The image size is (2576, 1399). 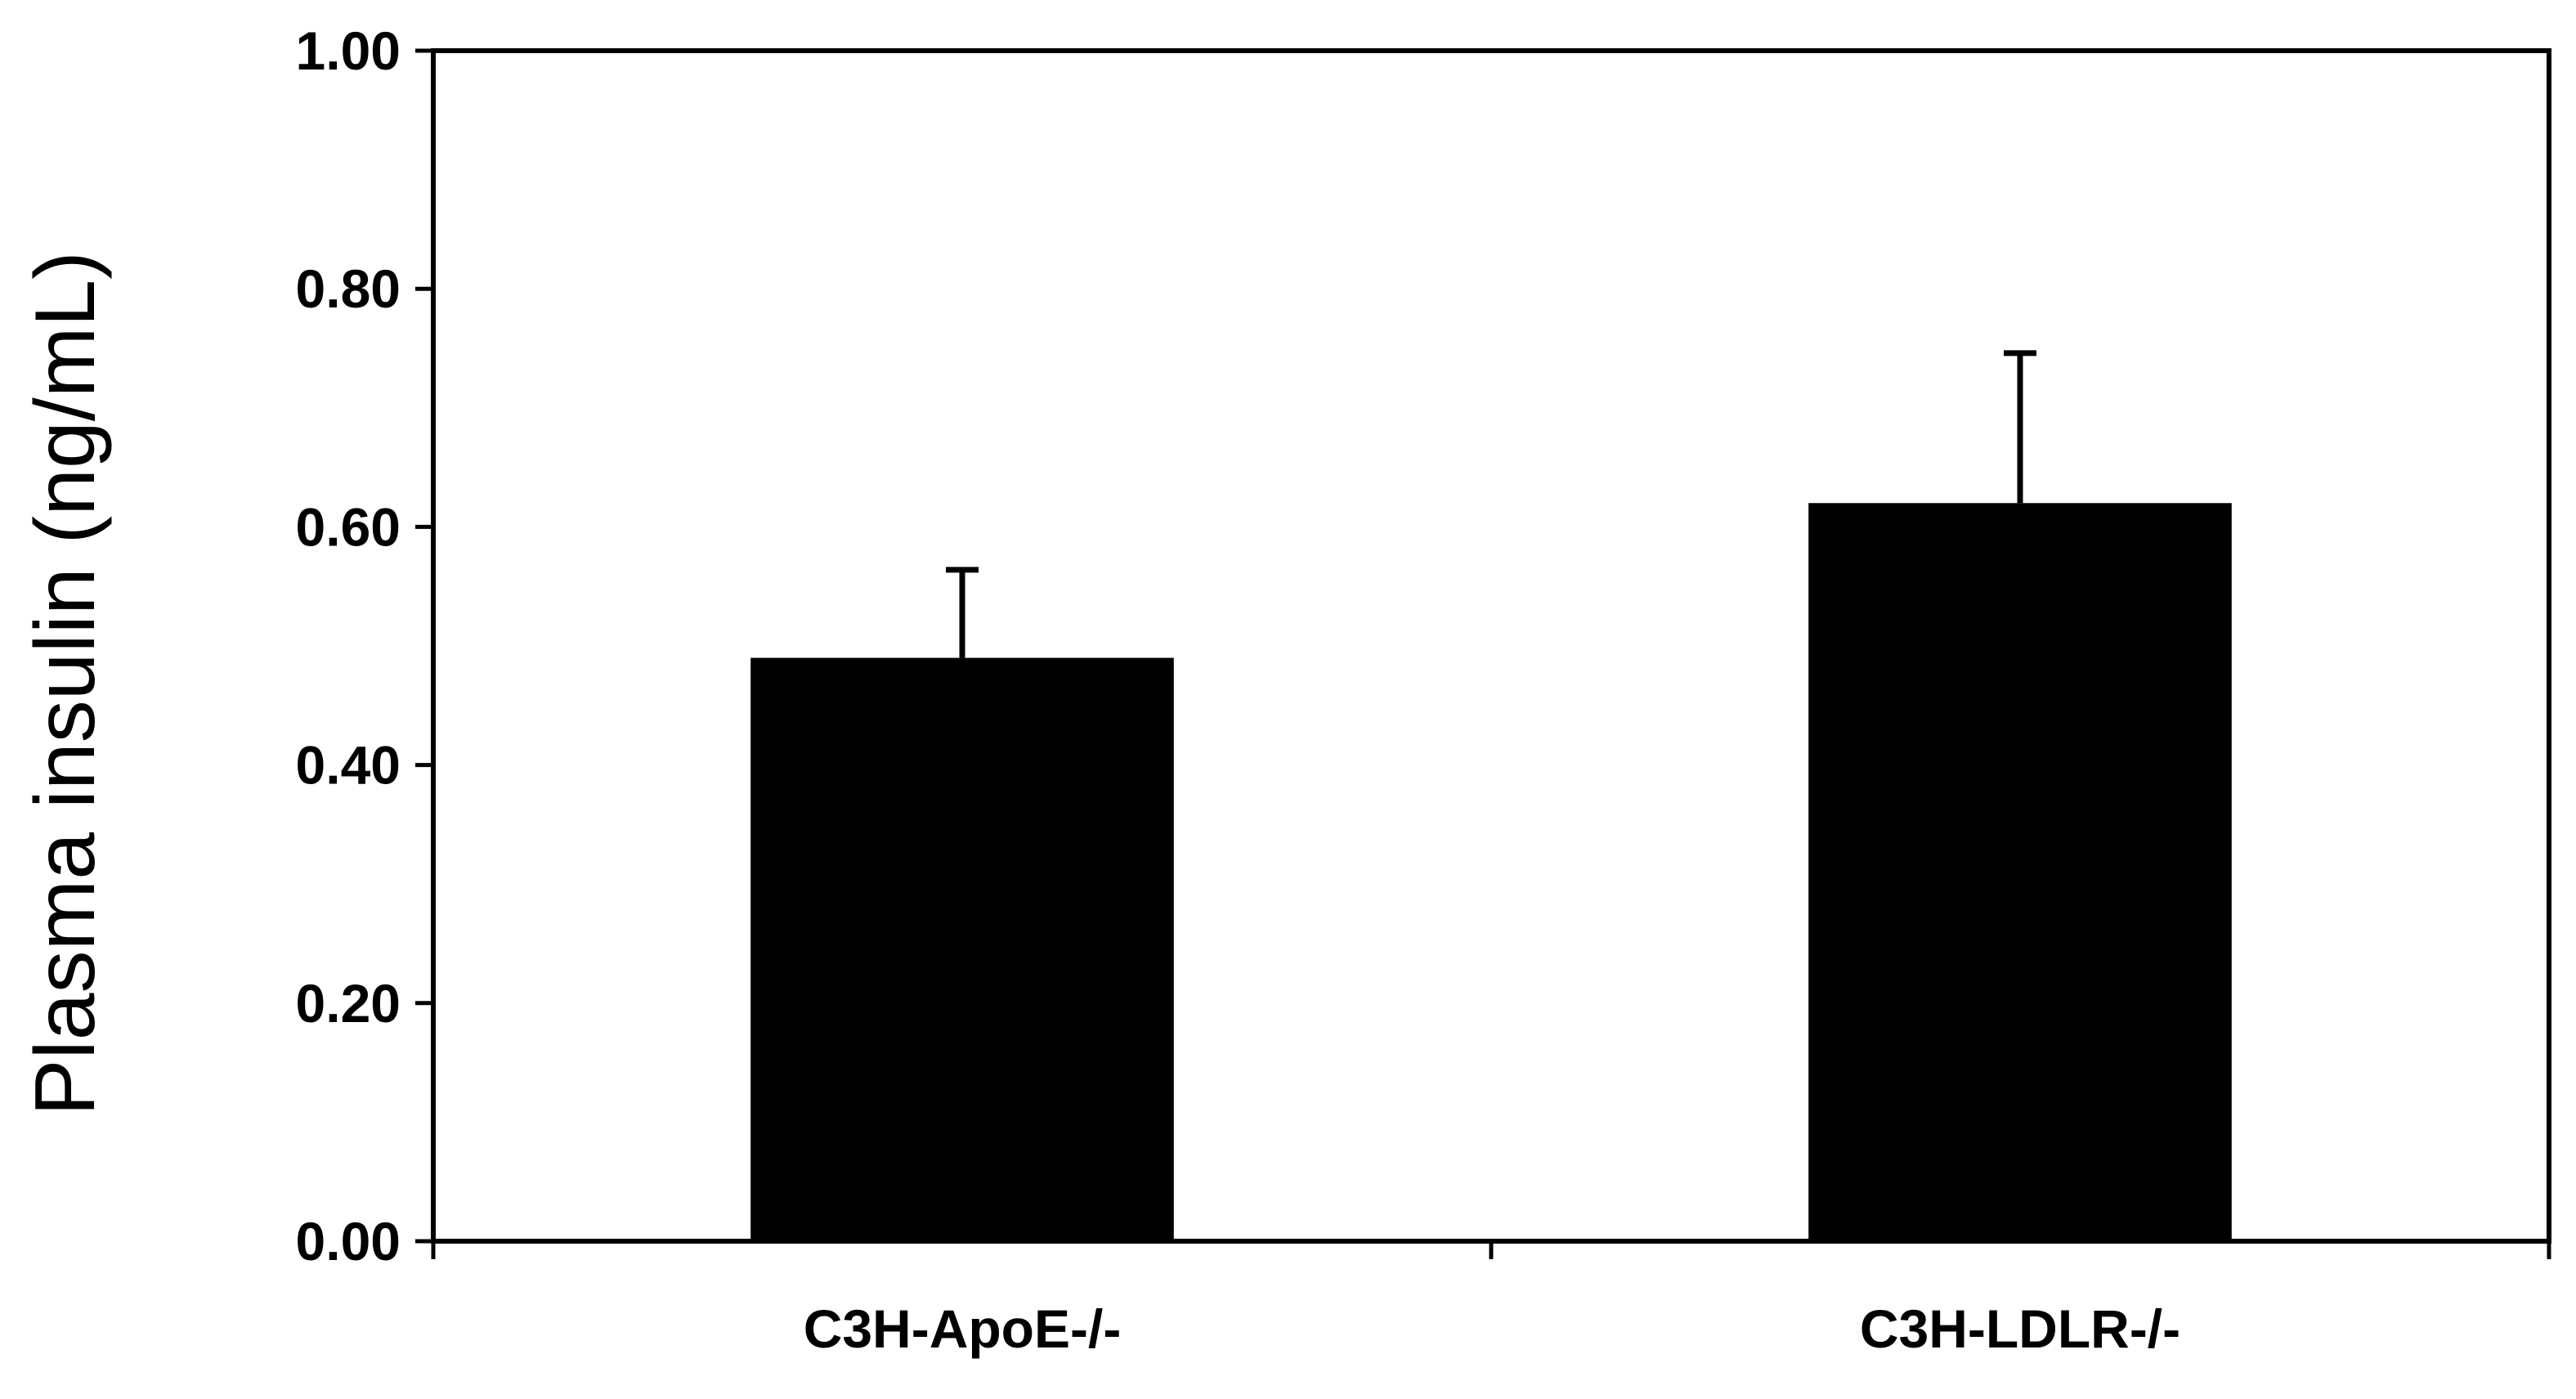 I want to click on y-tick-label: 0.60, so click(x=349, y=526).